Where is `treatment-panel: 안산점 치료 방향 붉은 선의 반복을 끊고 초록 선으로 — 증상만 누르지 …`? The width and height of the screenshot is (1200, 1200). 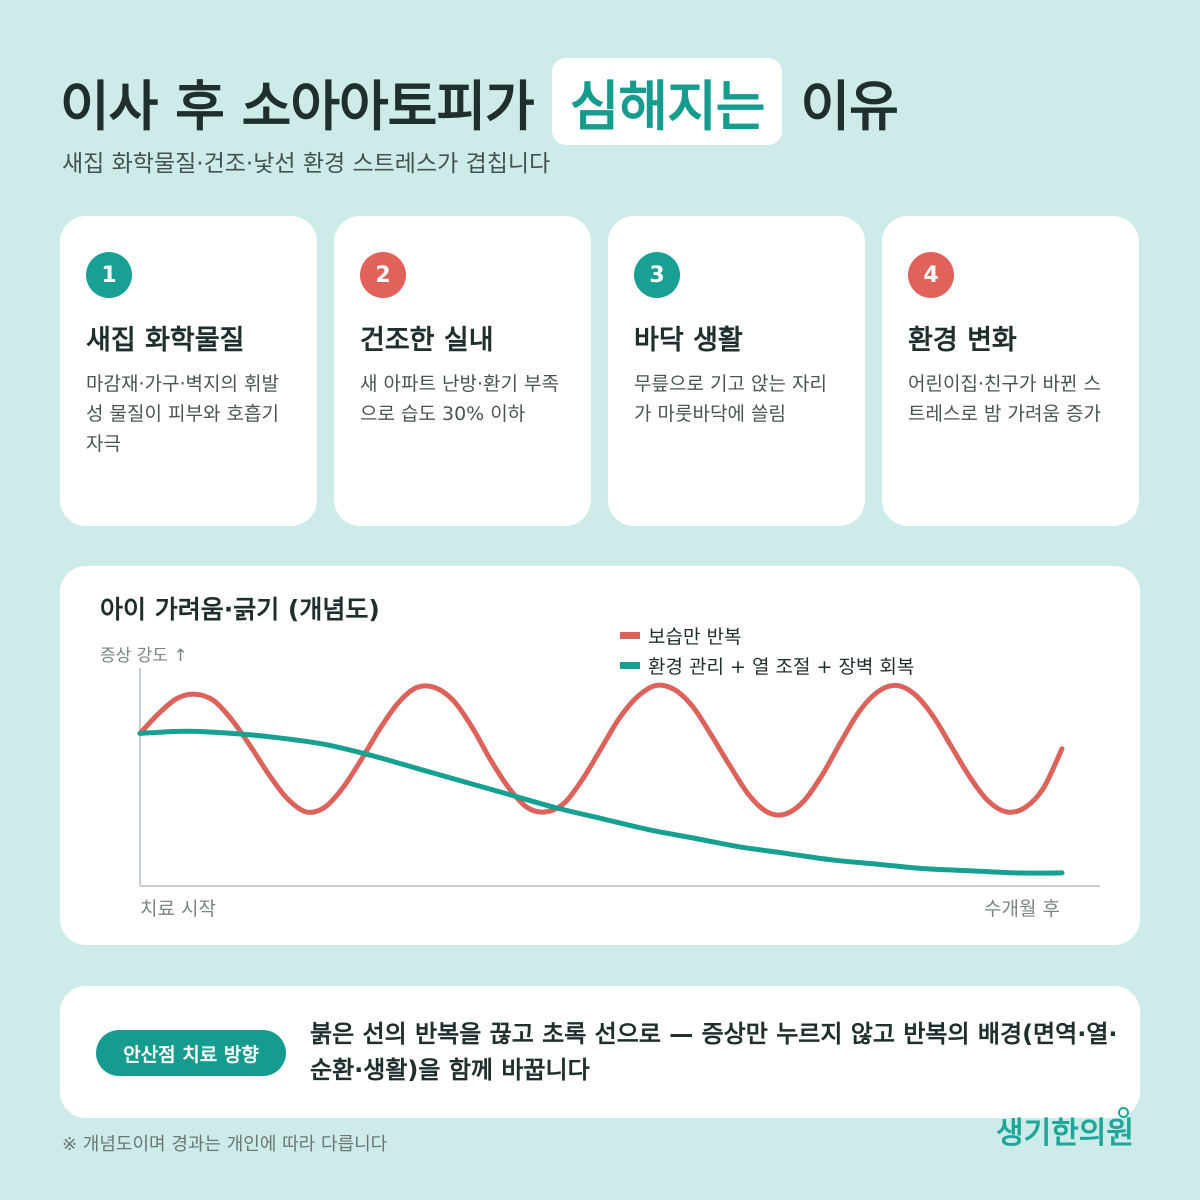
treatment-panel: 안산점 치료 방향 붉은 선의 반복을 끊고 초록 선으로 — 증상만 누르지 … is located at coordinates (600, 1052).